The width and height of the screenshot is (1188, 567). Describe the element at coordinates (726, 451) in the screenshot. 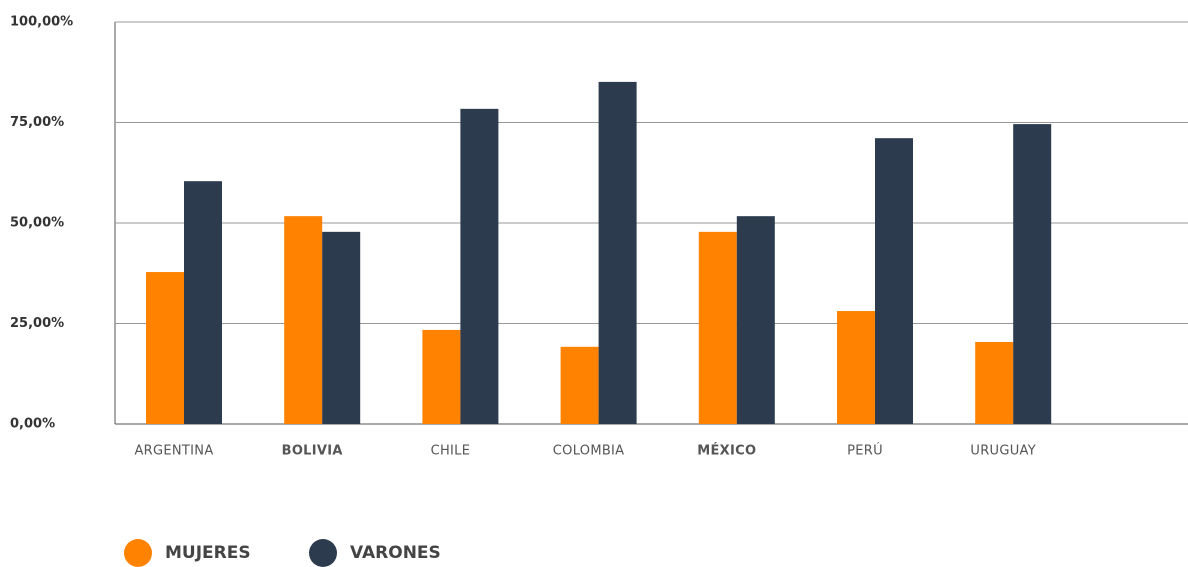

I see `x-tick-label: MÉXICO` at that location.